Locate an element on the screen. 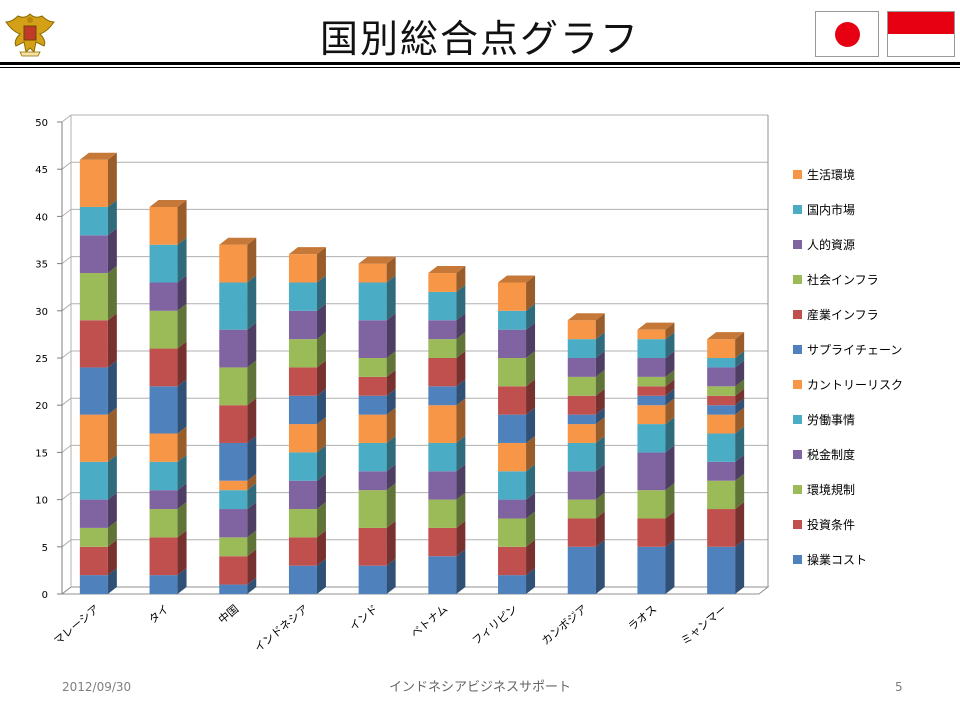 Image resolution: width=960 pixels, height=720 pixels. y-tick-label: 45 is located at coordinates (41, 170).